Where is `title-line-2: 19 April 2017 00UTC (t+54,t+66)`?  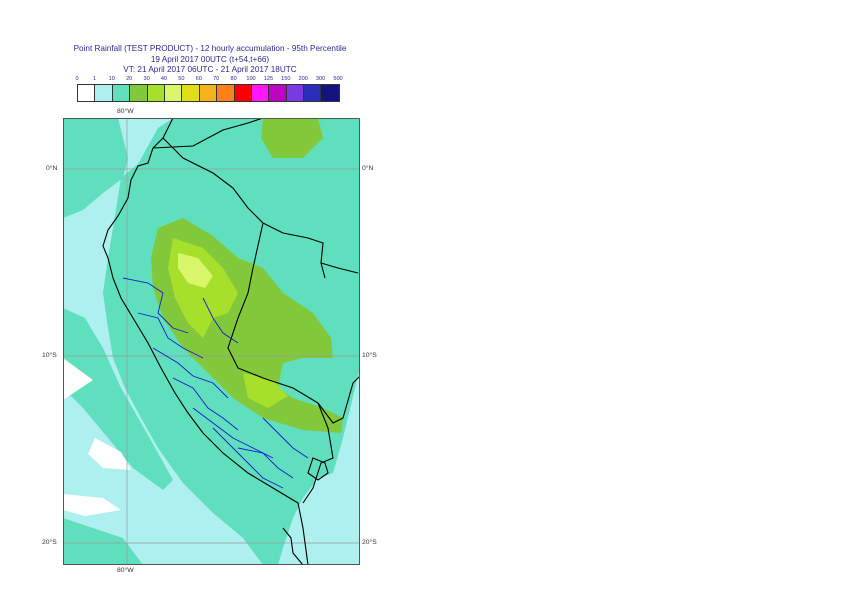 title-line-2: 19 April 2017 00UTC (t+54,t+66) is located at coordinates (210, 59).